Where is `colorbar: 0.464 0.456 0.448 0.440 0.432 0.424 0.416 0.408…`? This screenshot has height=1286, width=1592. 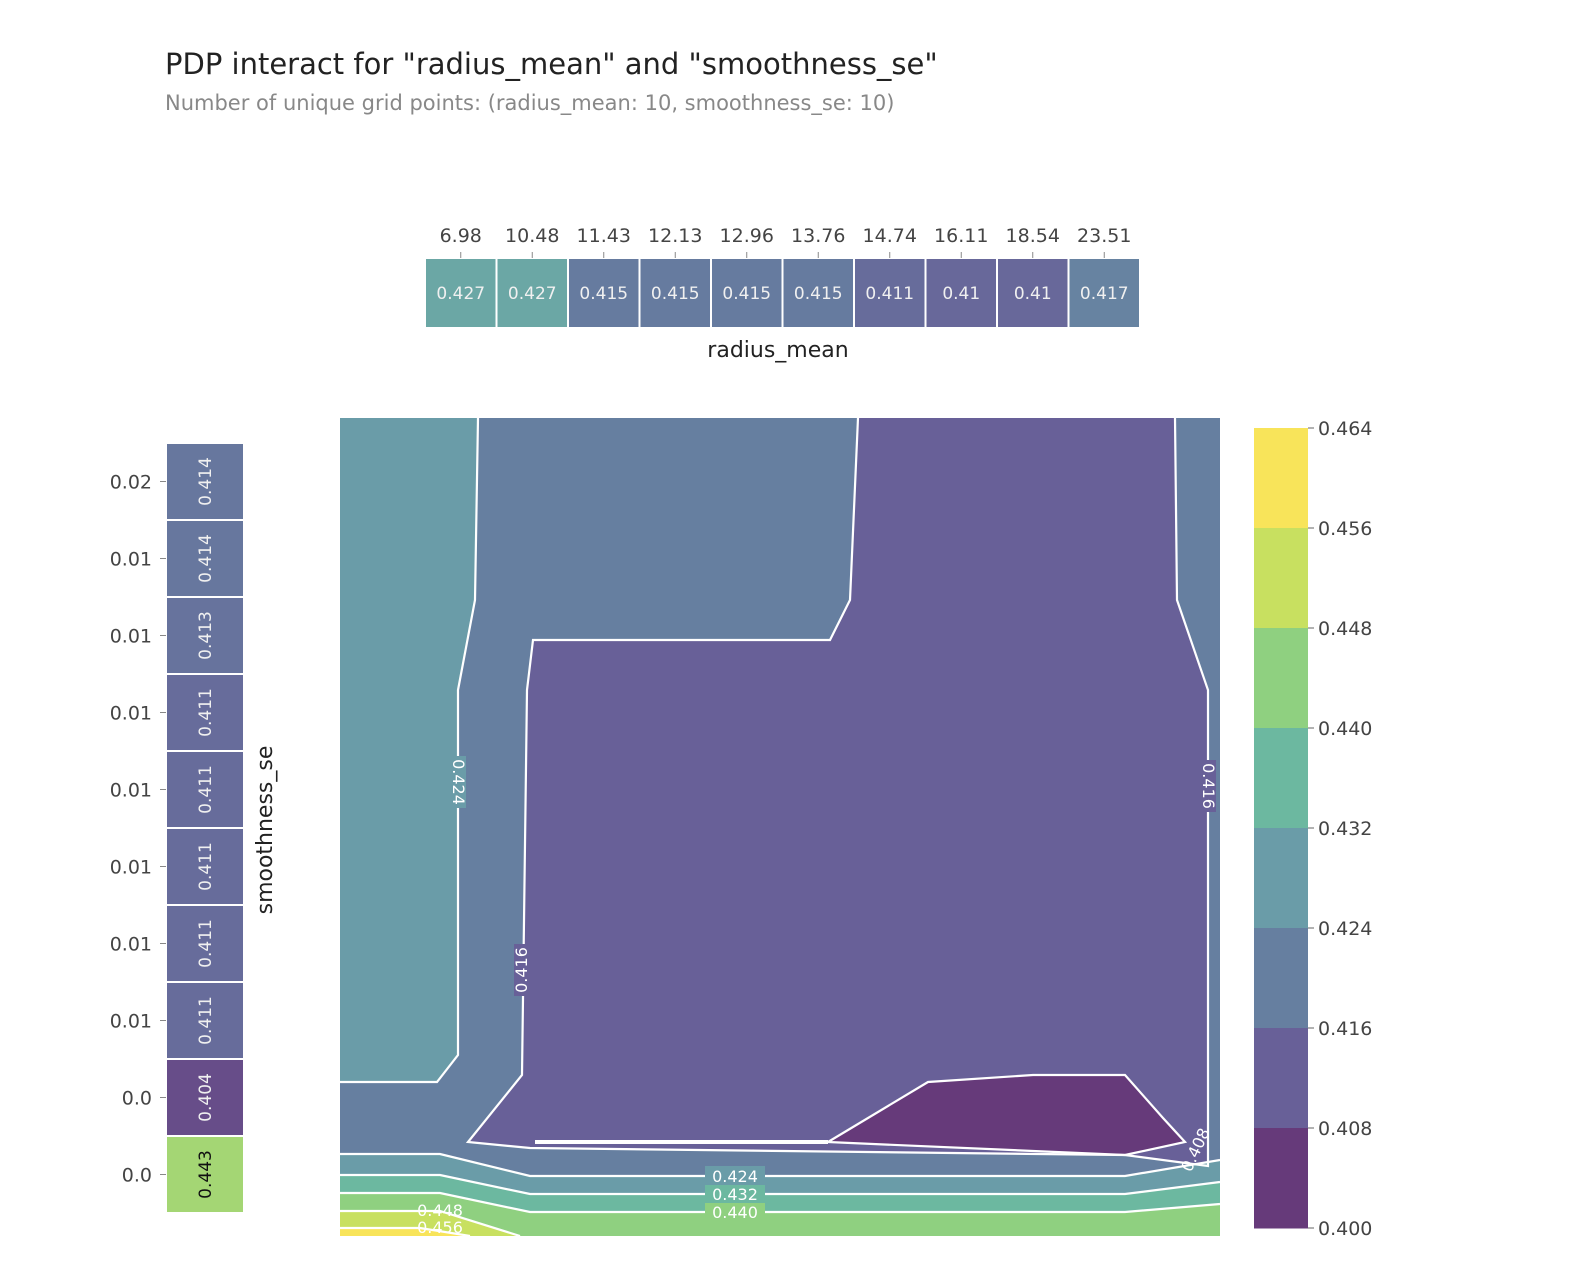 colorbar: 0.464 0.456 0.448 0.440 0.432 0.424 0.416 0.408… is located at coordinates (1313, 829).